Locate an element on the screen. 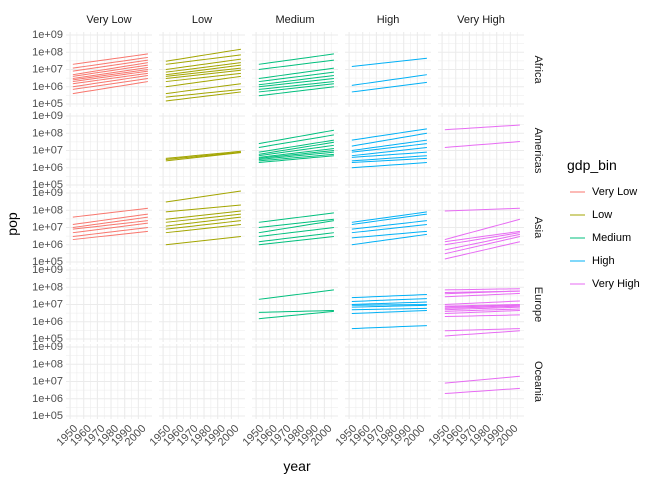 The image size is (672, 480). strip-label-row-americas: Americas is located at coordinates (538, 151).